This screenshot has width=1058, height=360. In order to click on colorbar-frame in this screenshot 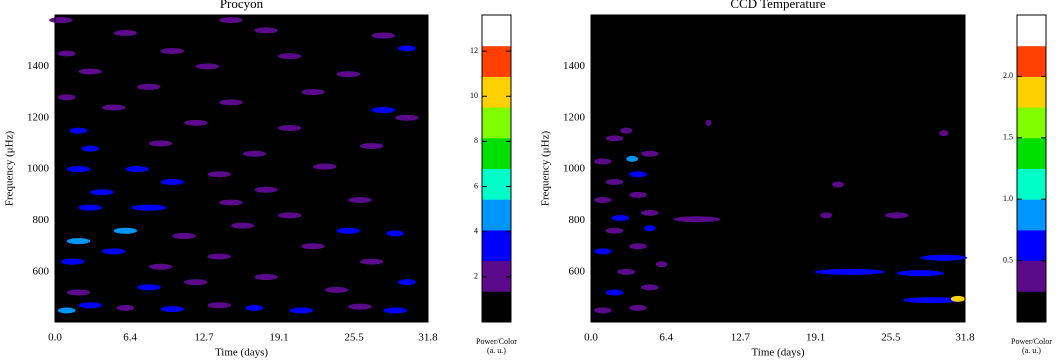, I will do `click(1031, 168)`.